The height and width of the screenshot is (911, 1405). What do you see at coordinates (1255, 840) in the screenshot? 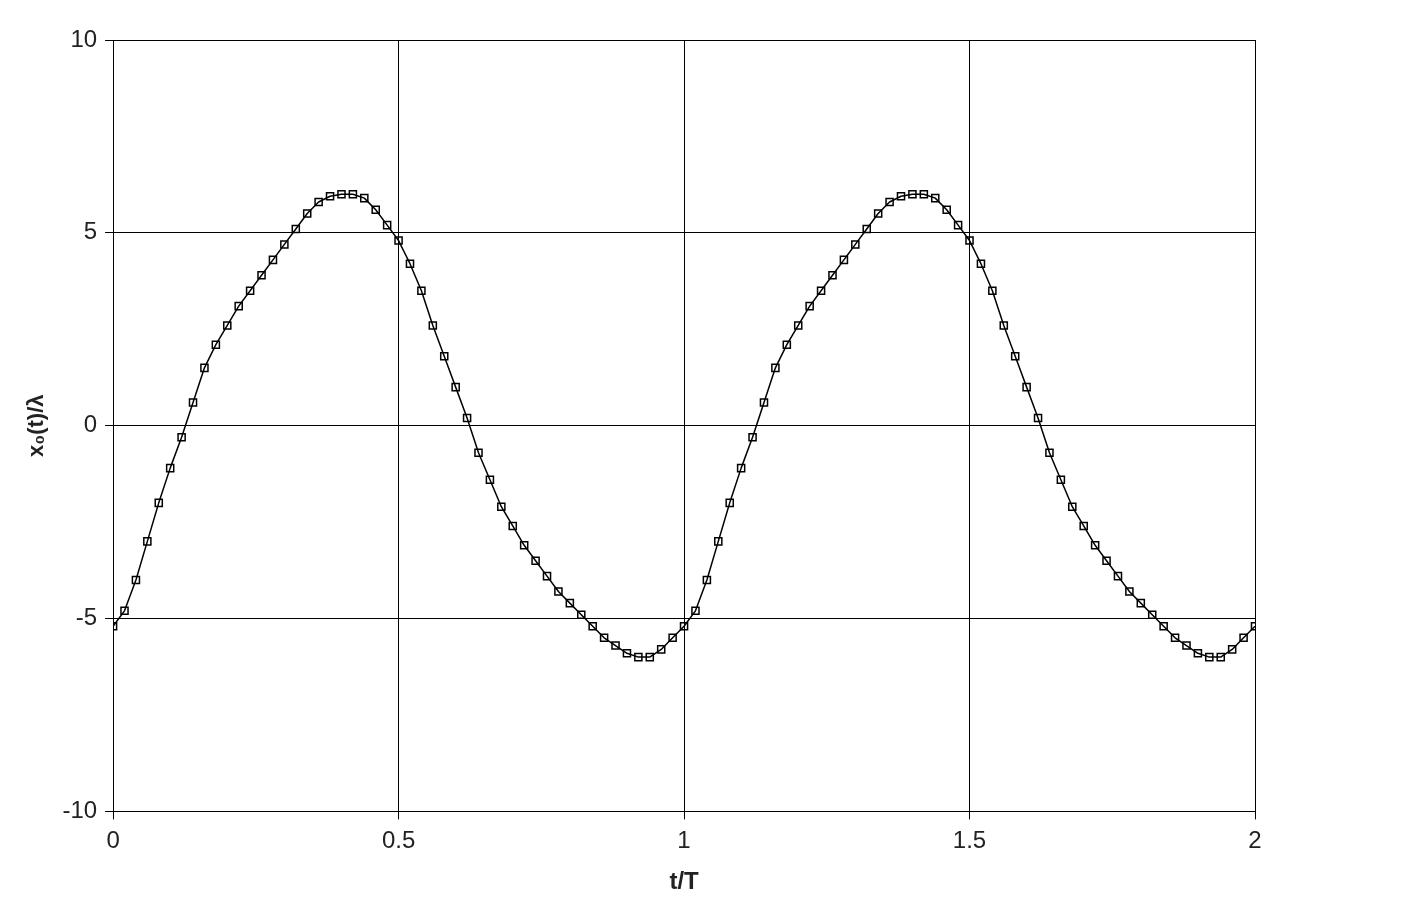
I see `x-tick-label: 2` at bounding box center [1255, 840].